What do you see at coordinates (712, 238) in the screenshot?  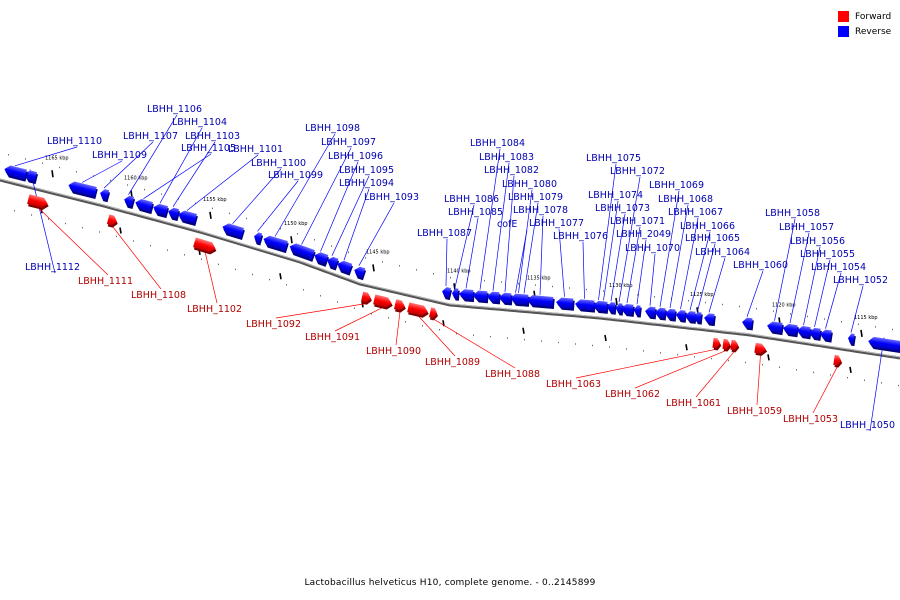 I see `gene-label-LBHH_1065: LBHH_1065` at bounding box center [712, 238].